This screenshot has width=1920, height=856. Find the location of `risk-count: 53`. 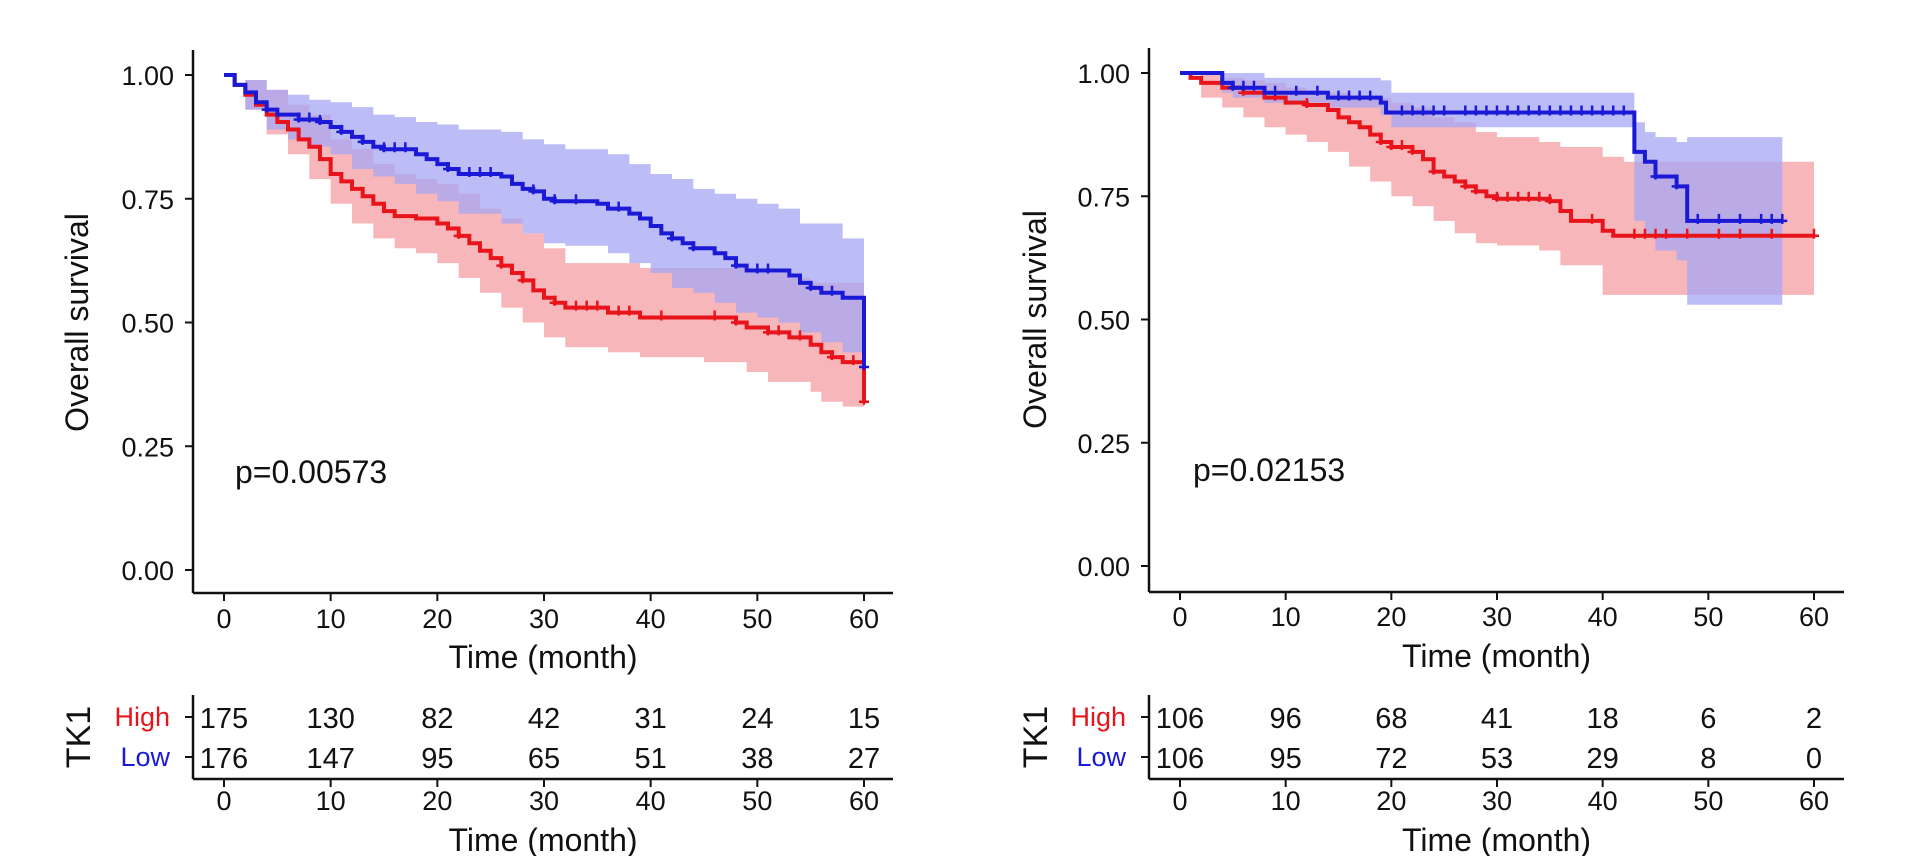

risk-count: 53 is located at coordinates (1497, 759).